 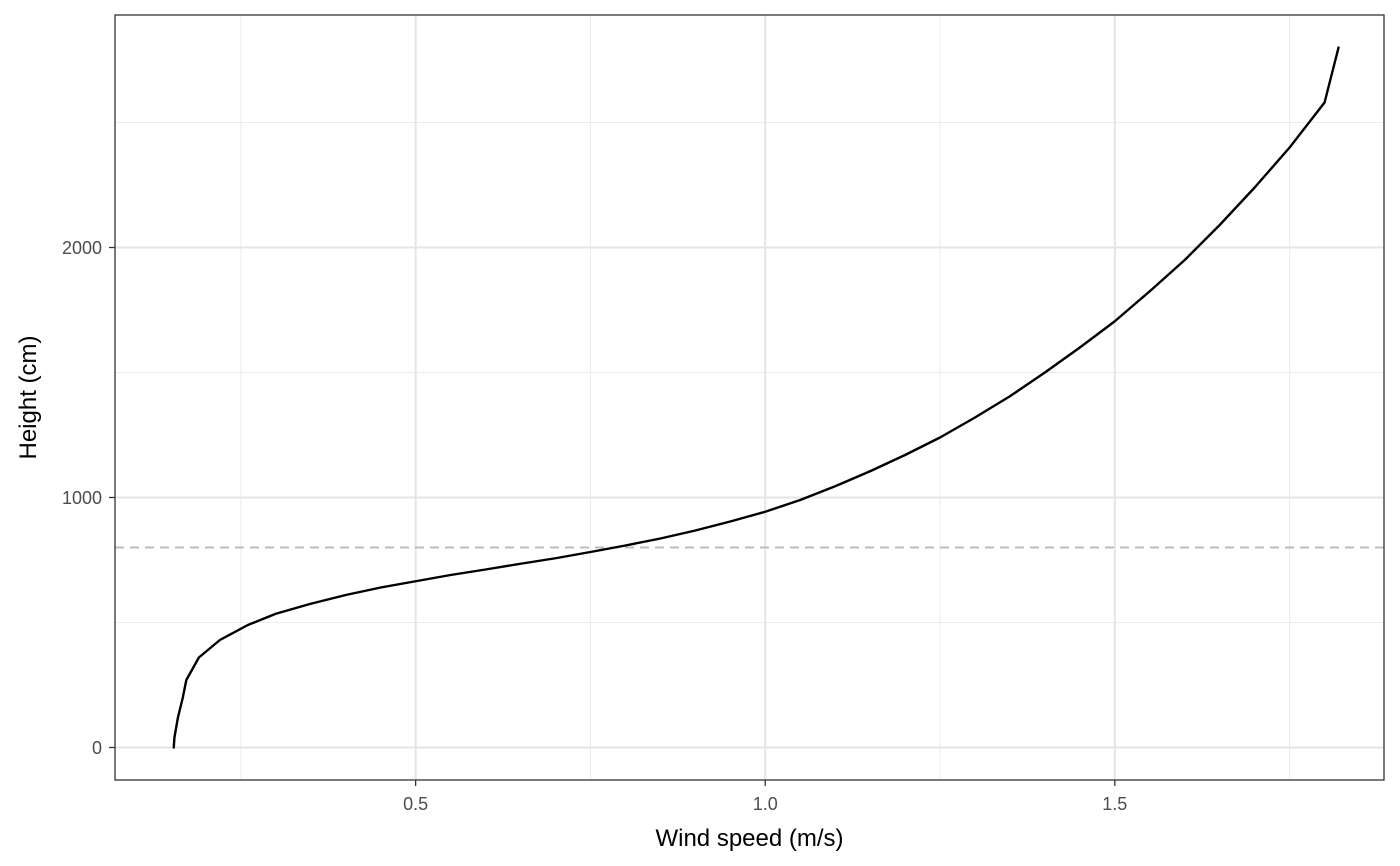 What do you see at coordinates (749, 838) in the screenshot?
I see `x-axis-title: Wind speed (m/s)` at bounding box center [749, 838].